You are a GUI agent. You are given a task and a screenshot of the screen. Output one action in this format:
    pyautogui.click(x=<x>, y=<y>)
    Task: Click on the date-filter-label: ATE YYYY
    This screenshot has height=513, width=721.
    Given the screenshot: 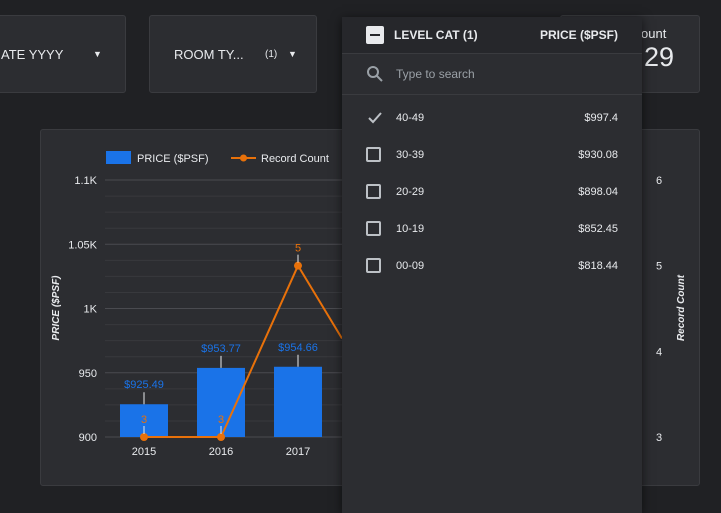 What is the action you would take?
    pyautogui.click(x=32, y=54)
    